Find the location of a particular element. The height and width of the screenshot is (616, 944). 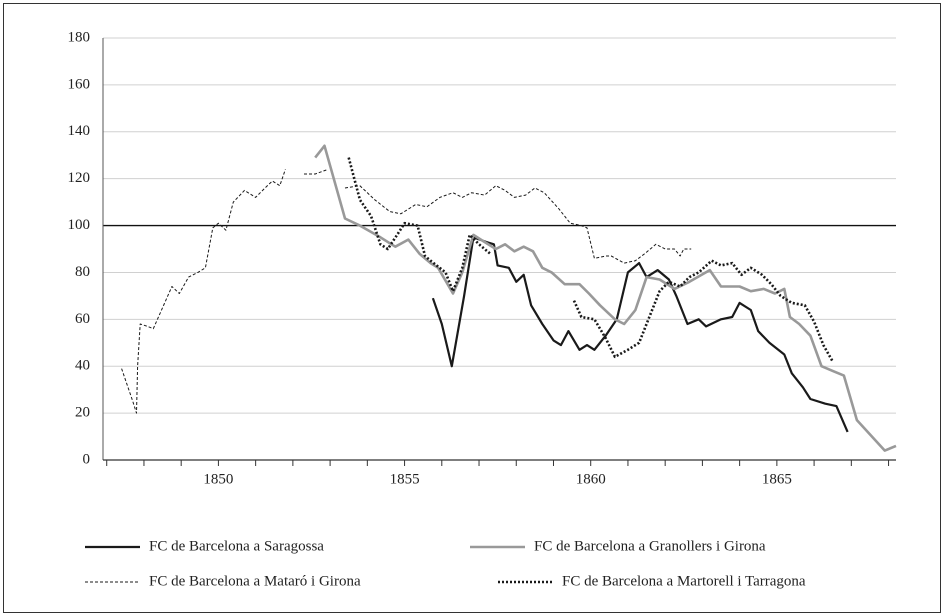

y-tick-label: 40 is located at coordinates (82, 366).